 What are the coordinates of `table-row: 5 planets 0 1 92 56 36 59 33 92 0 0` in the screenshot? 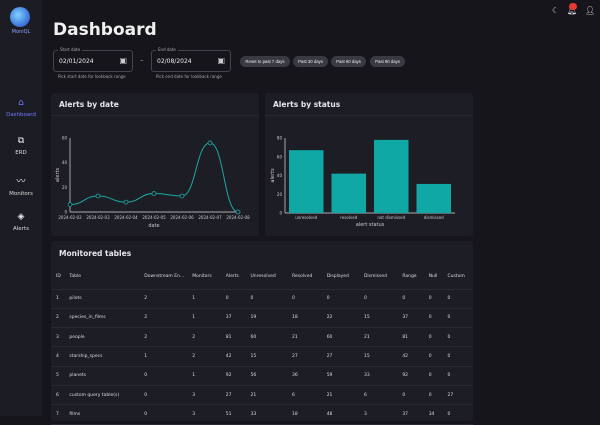 It's located at (262, 376).